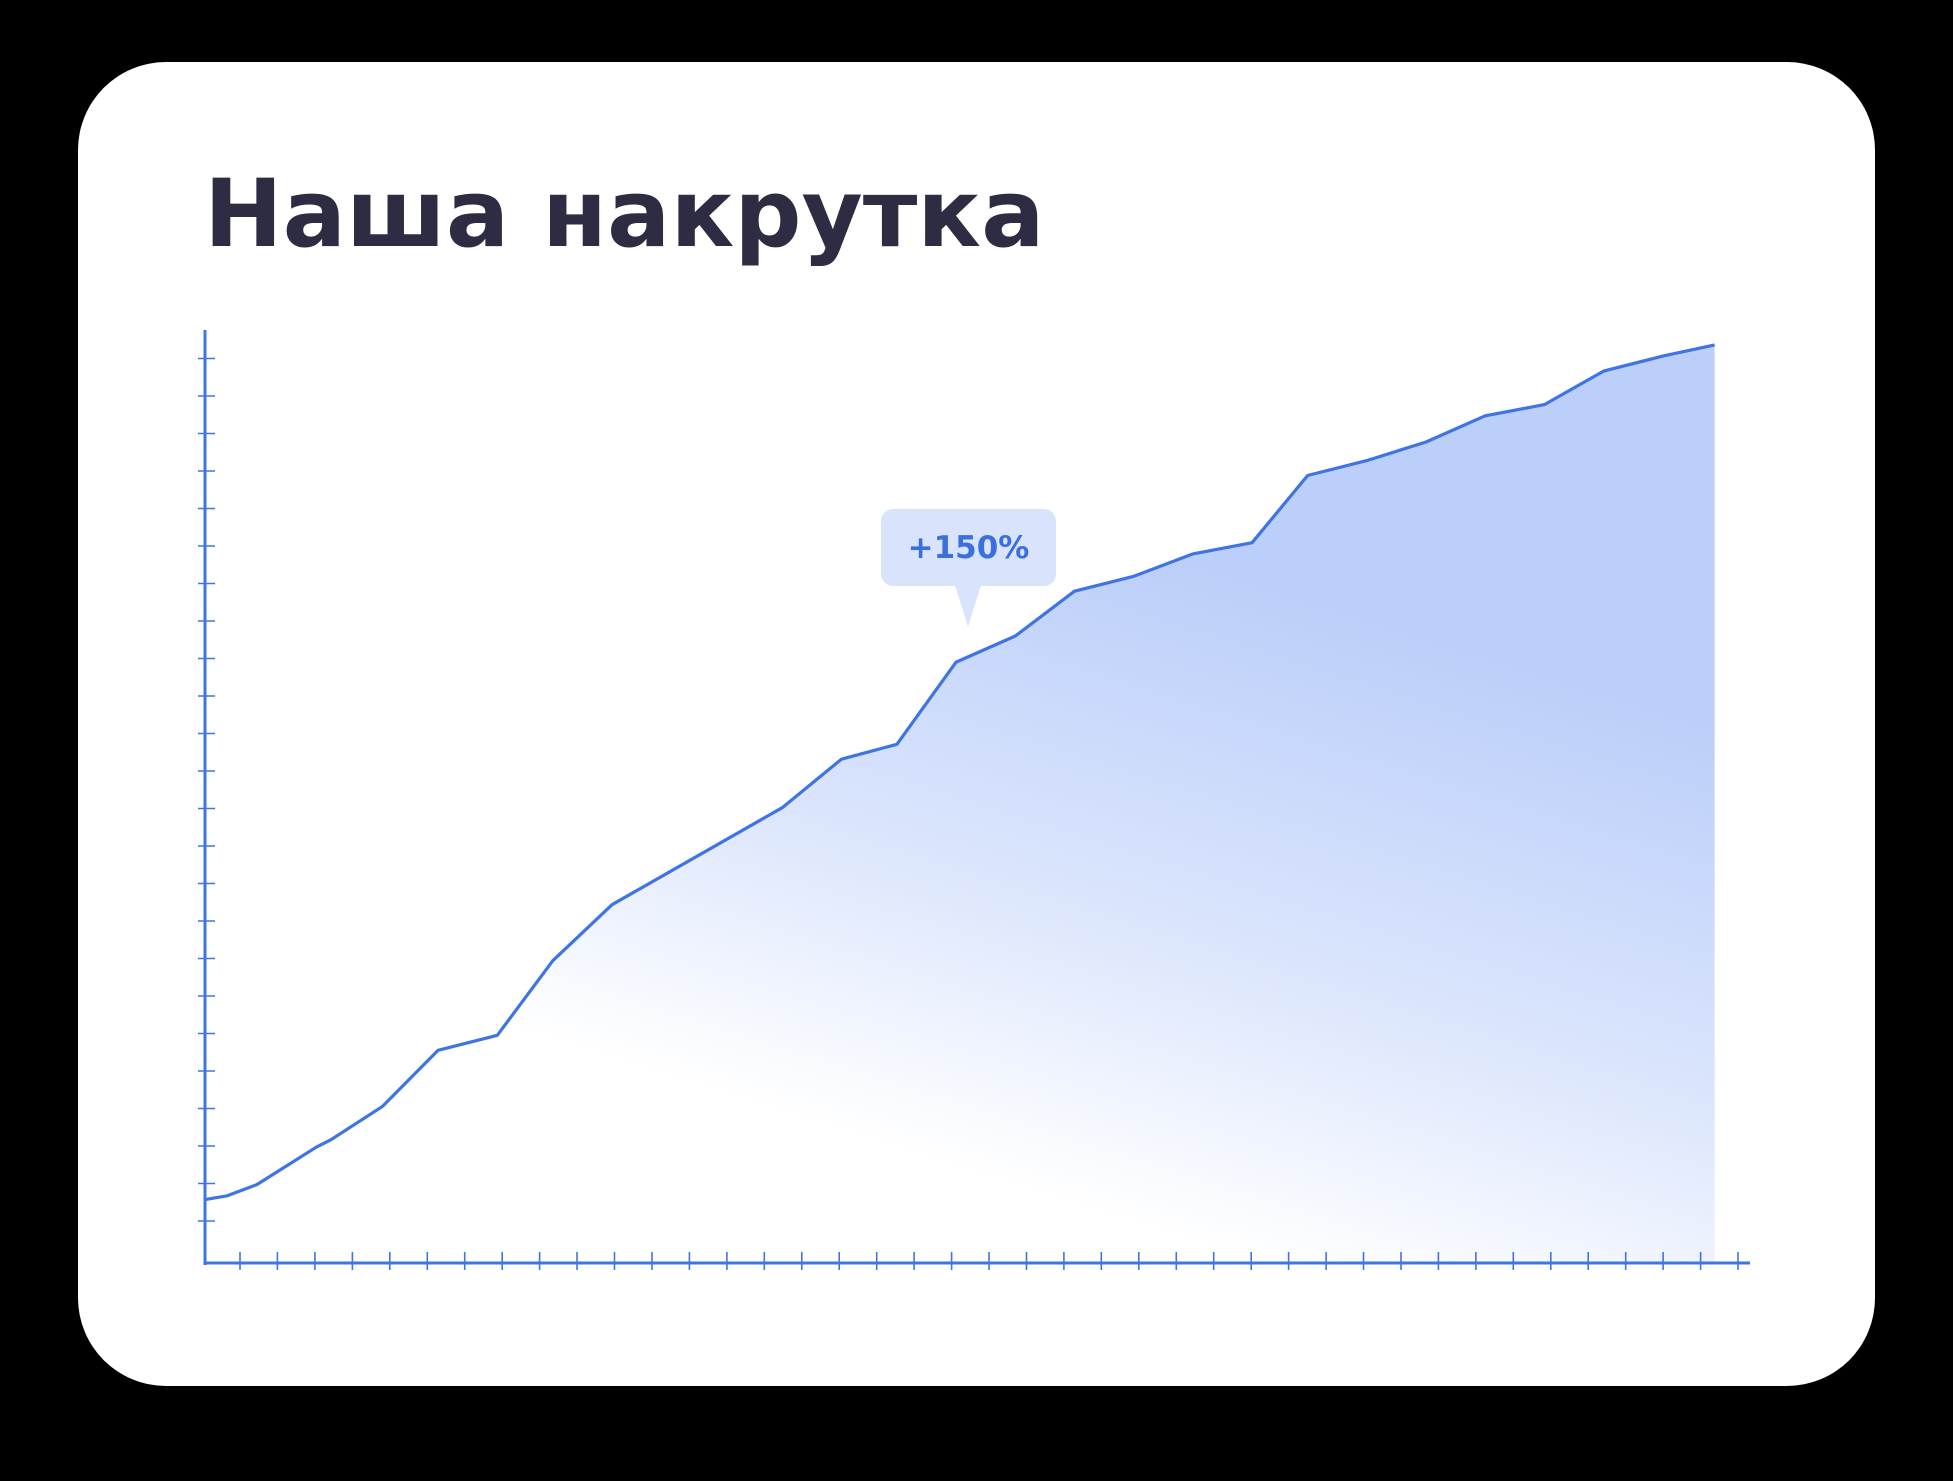  What do you see at coordinates (206, 789) in the screenshot?
I see `y-axis-ticks` at bounding box center [206, 789].